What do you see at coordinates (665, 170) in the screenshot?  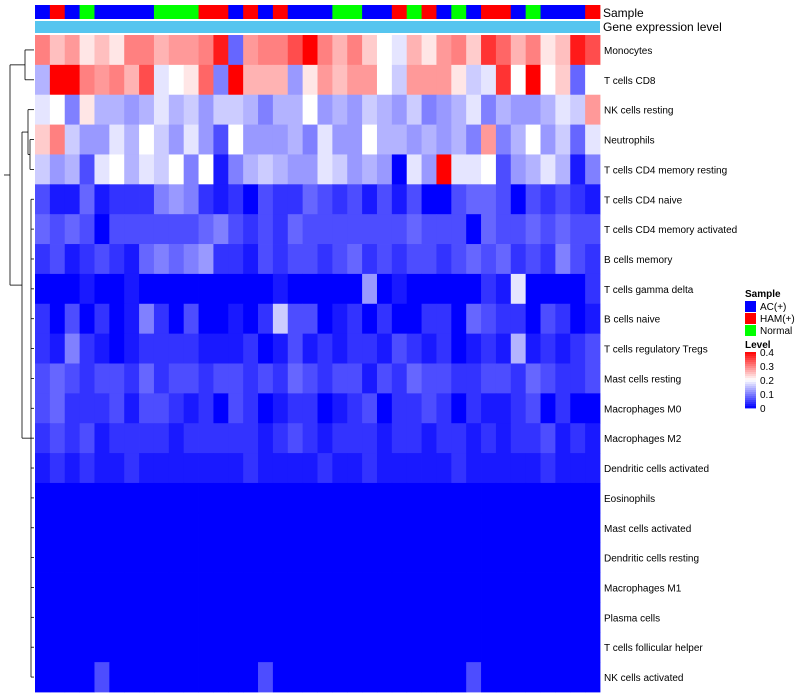 I see `row-label: T cells CD4 memory resting` at bounding box center [665, 170].